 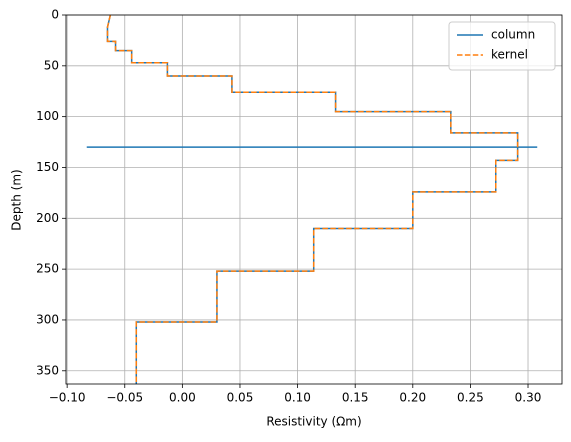 What do you see at coordinates (470, 398) in the screenshot?
I see `x-tick-label: 0.25` at bounding box center [470, 398].